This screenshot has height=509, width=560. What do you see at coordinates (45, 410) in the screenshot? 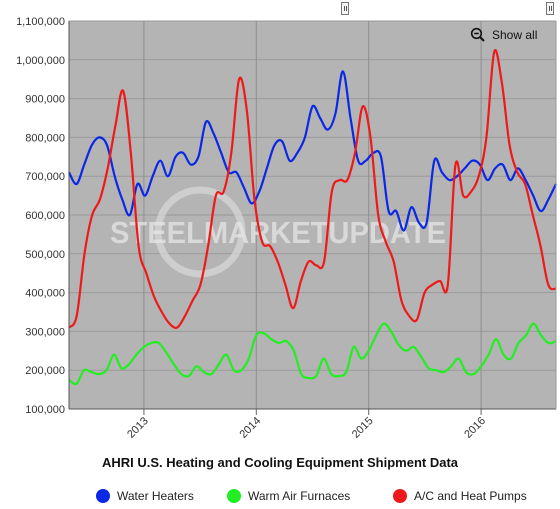
I see `y-tick-label: 100,000` at bounding box center [45, 410].